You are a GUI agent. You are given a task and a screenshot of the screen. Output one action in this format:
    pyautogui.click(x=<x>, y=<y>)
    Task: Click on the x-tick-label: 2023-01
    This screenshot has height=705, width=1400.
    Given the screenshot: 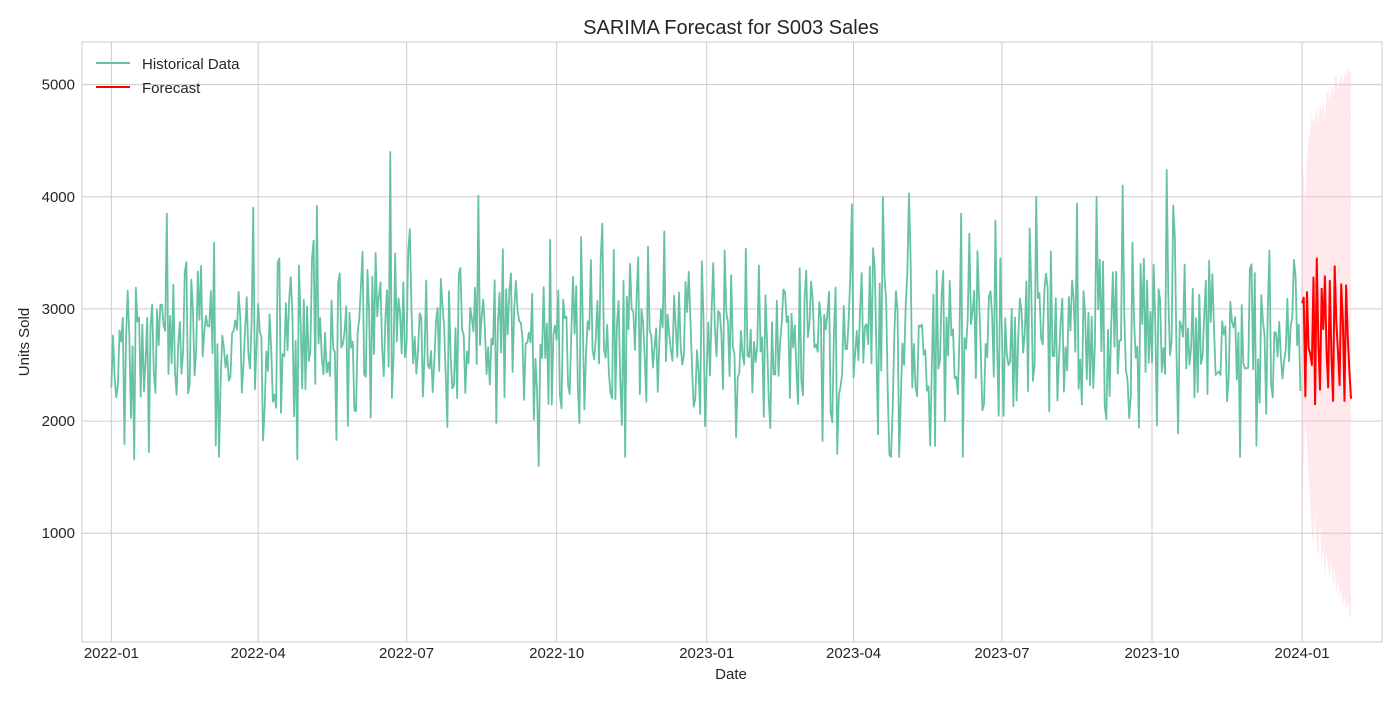 What is the action you would take?
    pyautogui.click(x=706, y=653)
    